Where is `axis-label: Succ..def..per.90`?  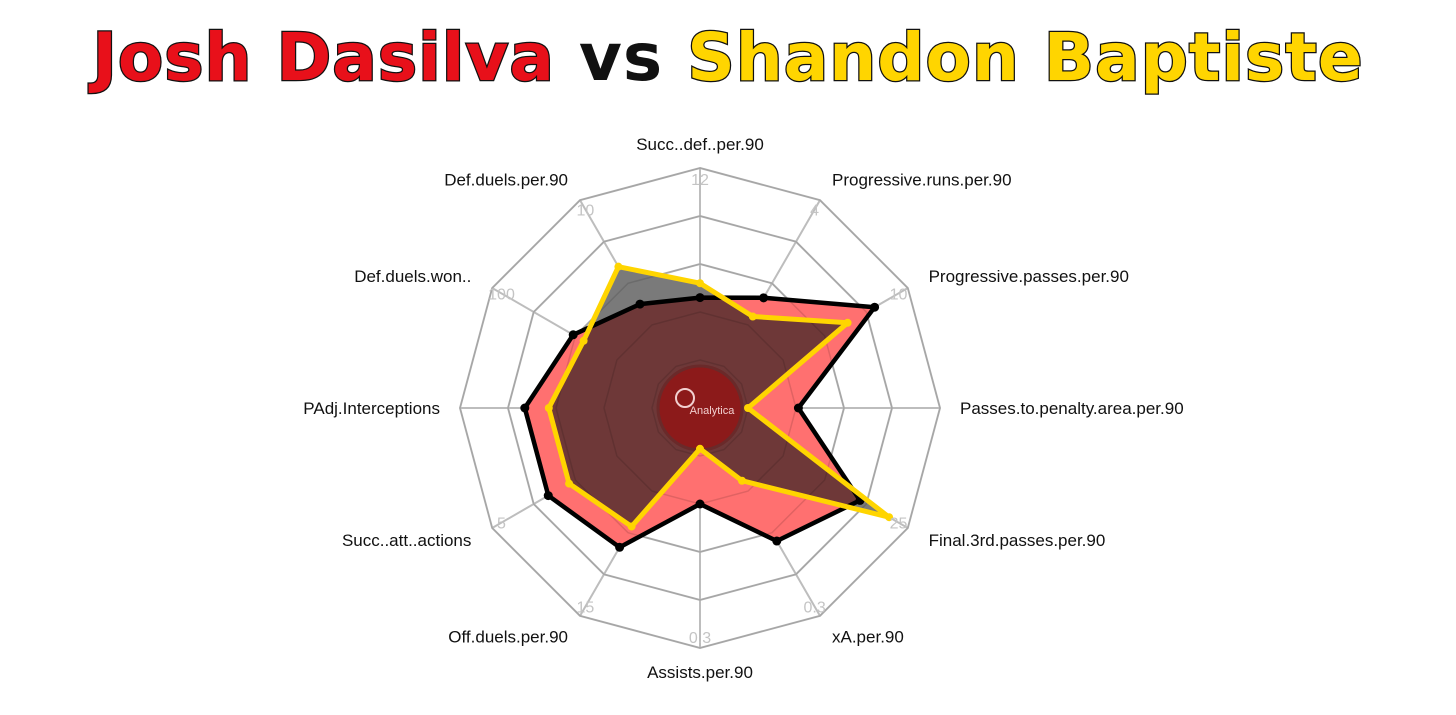 axis-label: Succ..def..per.90 is located at coordinates (700, 144).